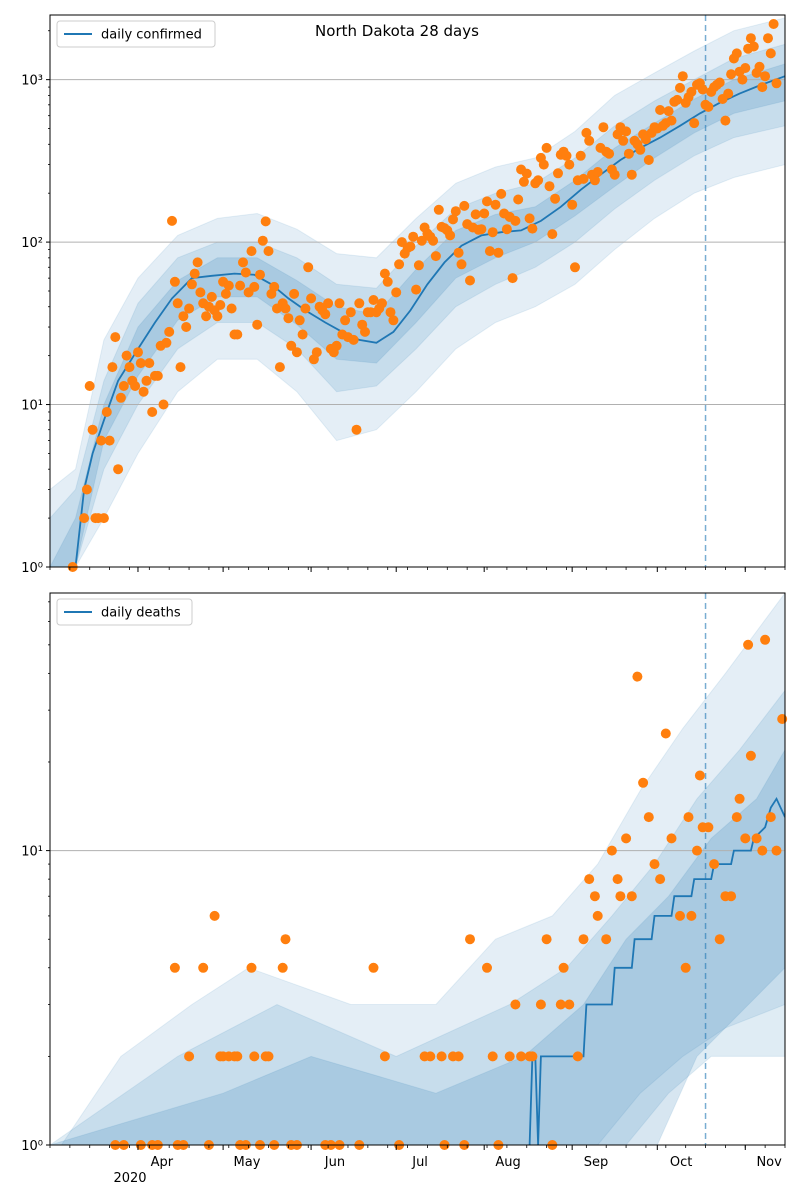  I want to click on x-tick-label: Nov, so click(769, 1162).